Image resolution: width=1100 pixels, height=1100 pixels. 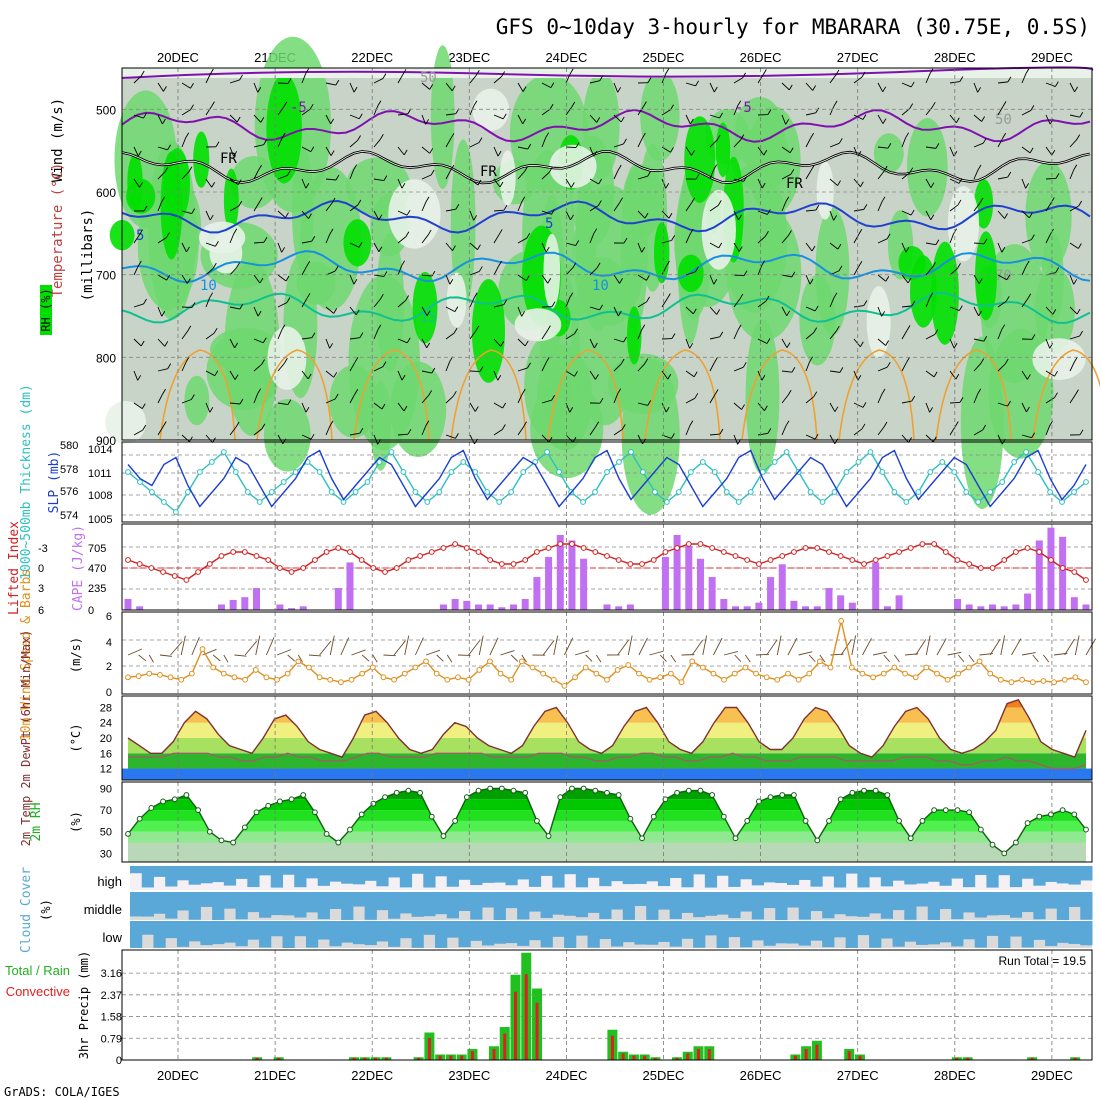 I want to click on panel-frame, so click(x=607, y=567).